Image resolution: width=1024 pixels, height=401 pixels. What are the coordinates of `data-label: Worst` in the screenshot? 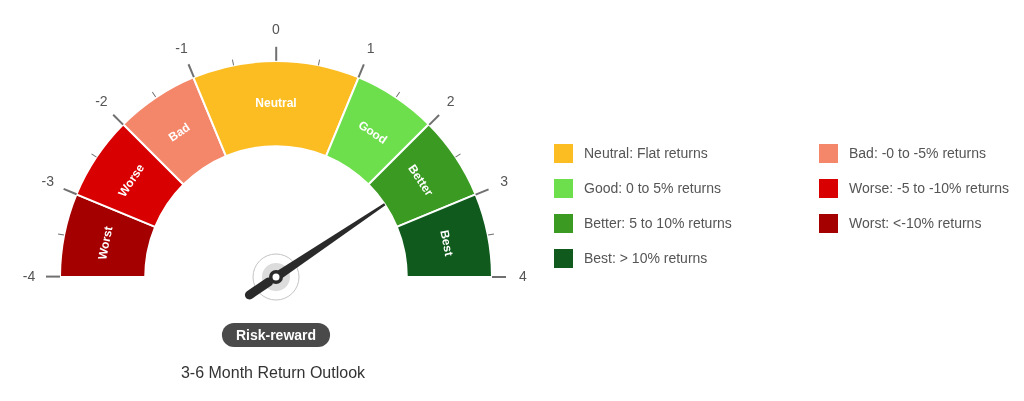 It's located at (105, 243).